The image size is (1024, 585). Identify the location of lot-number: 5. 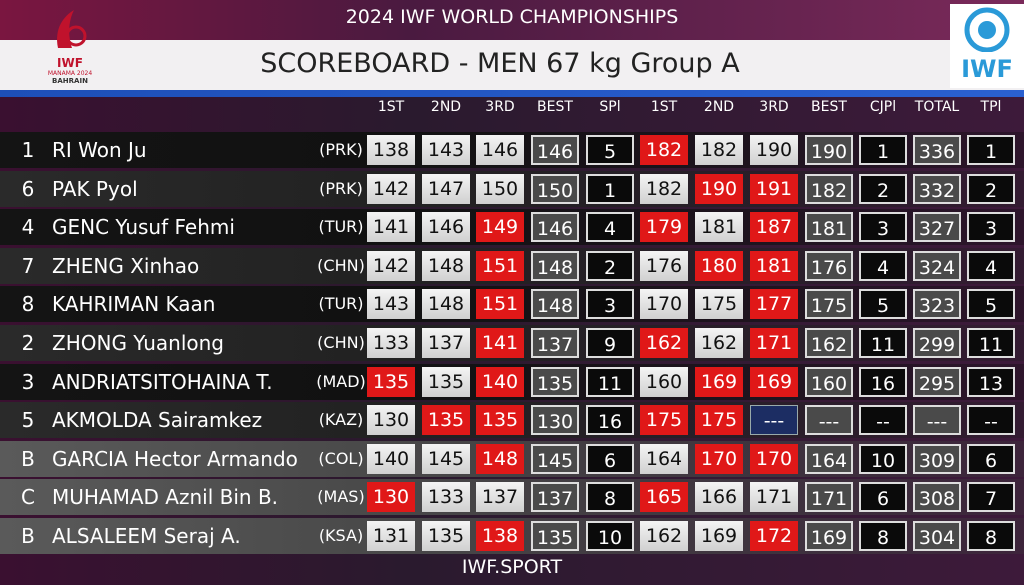
(28, 420).